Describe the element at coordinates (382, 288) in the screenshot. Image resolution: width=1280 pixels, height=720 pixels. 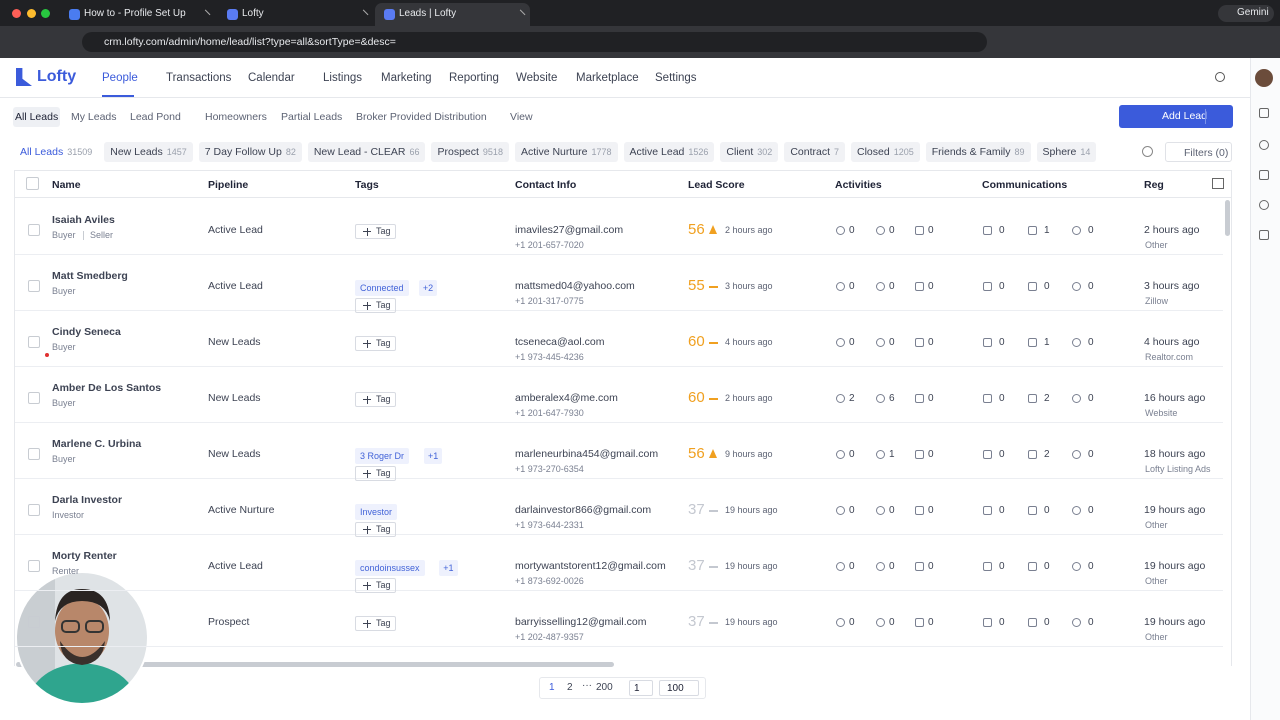
I see `tag-chip: Connected` at that location.